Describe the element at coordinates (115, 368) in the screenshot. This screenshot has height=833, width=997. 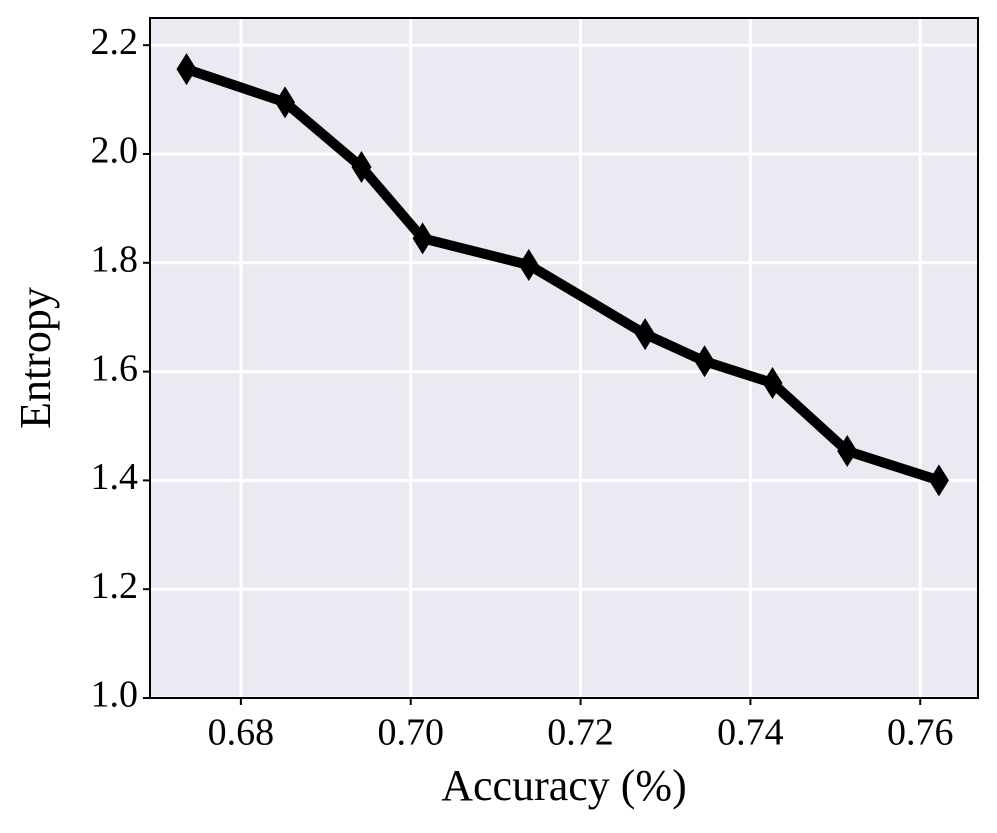
I see `y-tick-label: 1.6` at that location.